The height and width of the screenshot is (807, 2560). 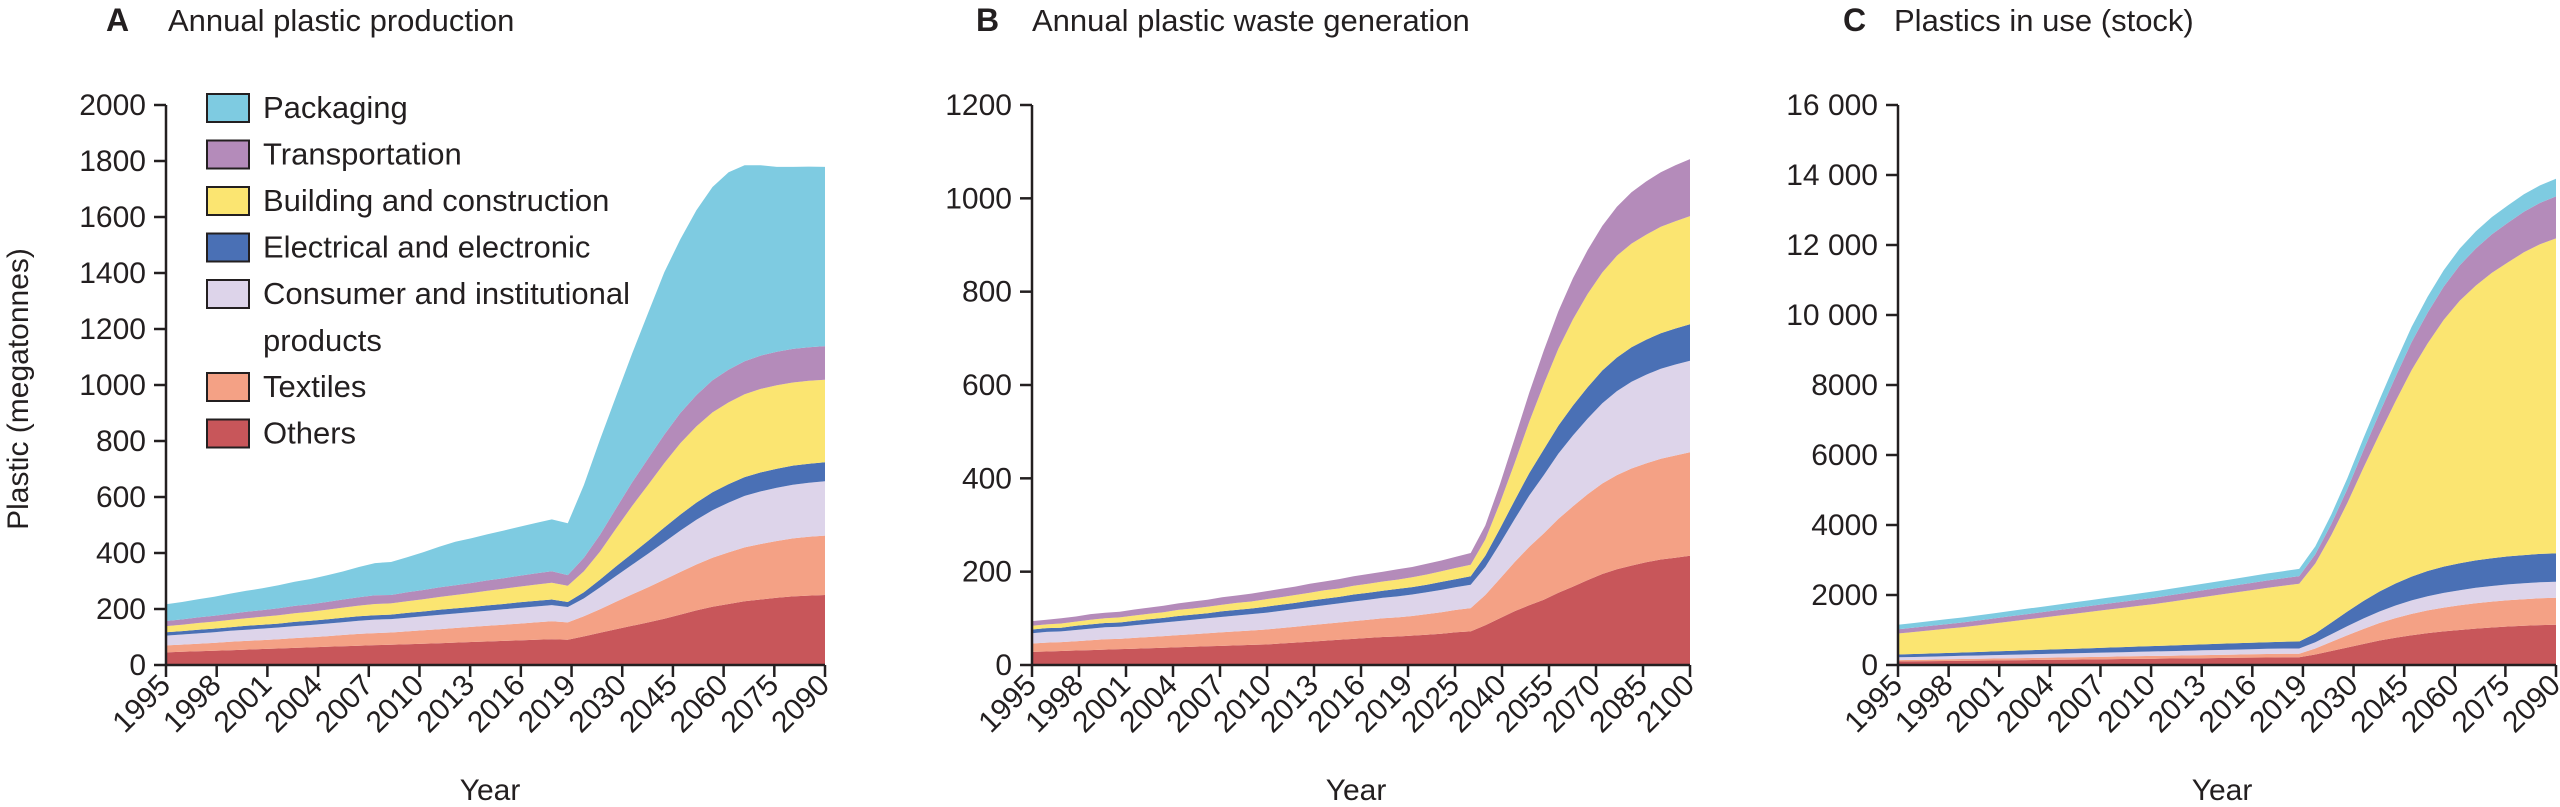 What do you see at coordinates (2222, 790) in the screenshot?
I see `panel-c-x-axis-label: Year` at bounding box center [2222, 790].